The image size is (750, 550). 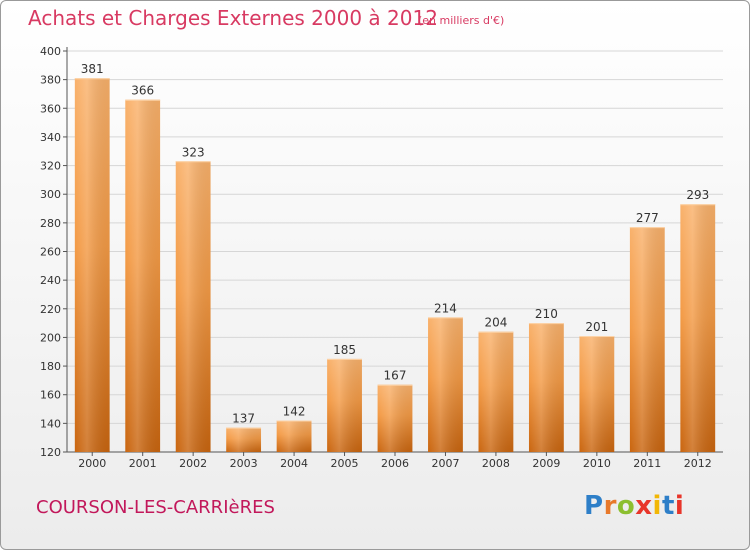 I want to click on y-tick-label: 200, so click(x=50, y=337).